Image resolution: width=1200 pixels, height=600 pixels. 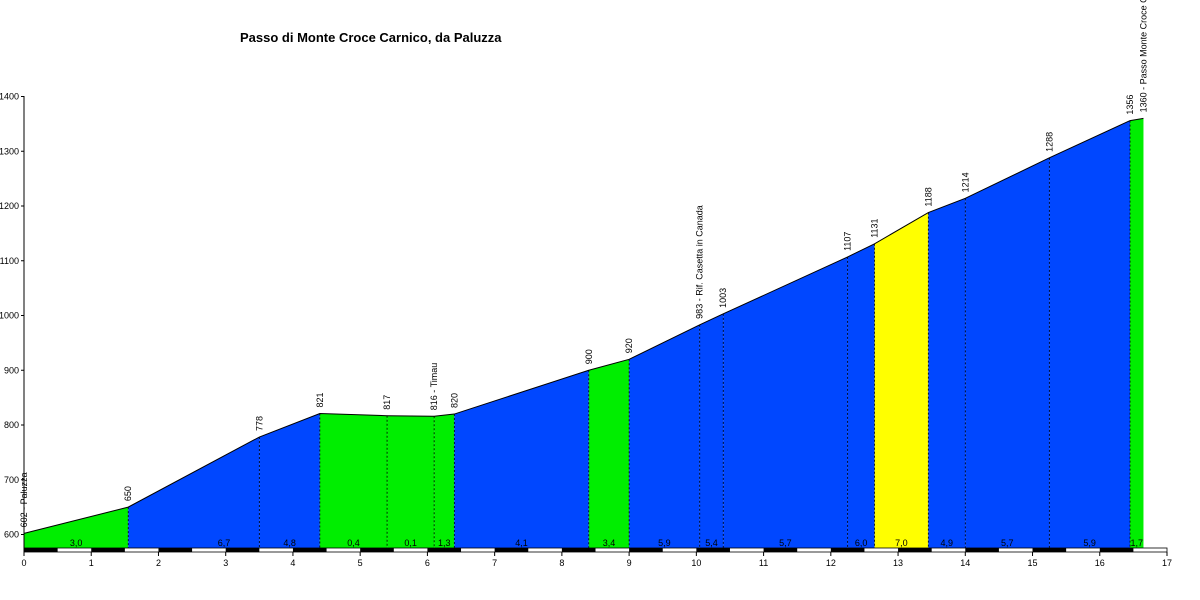 I want to click on distance-bar, so click(x=595, y=550).